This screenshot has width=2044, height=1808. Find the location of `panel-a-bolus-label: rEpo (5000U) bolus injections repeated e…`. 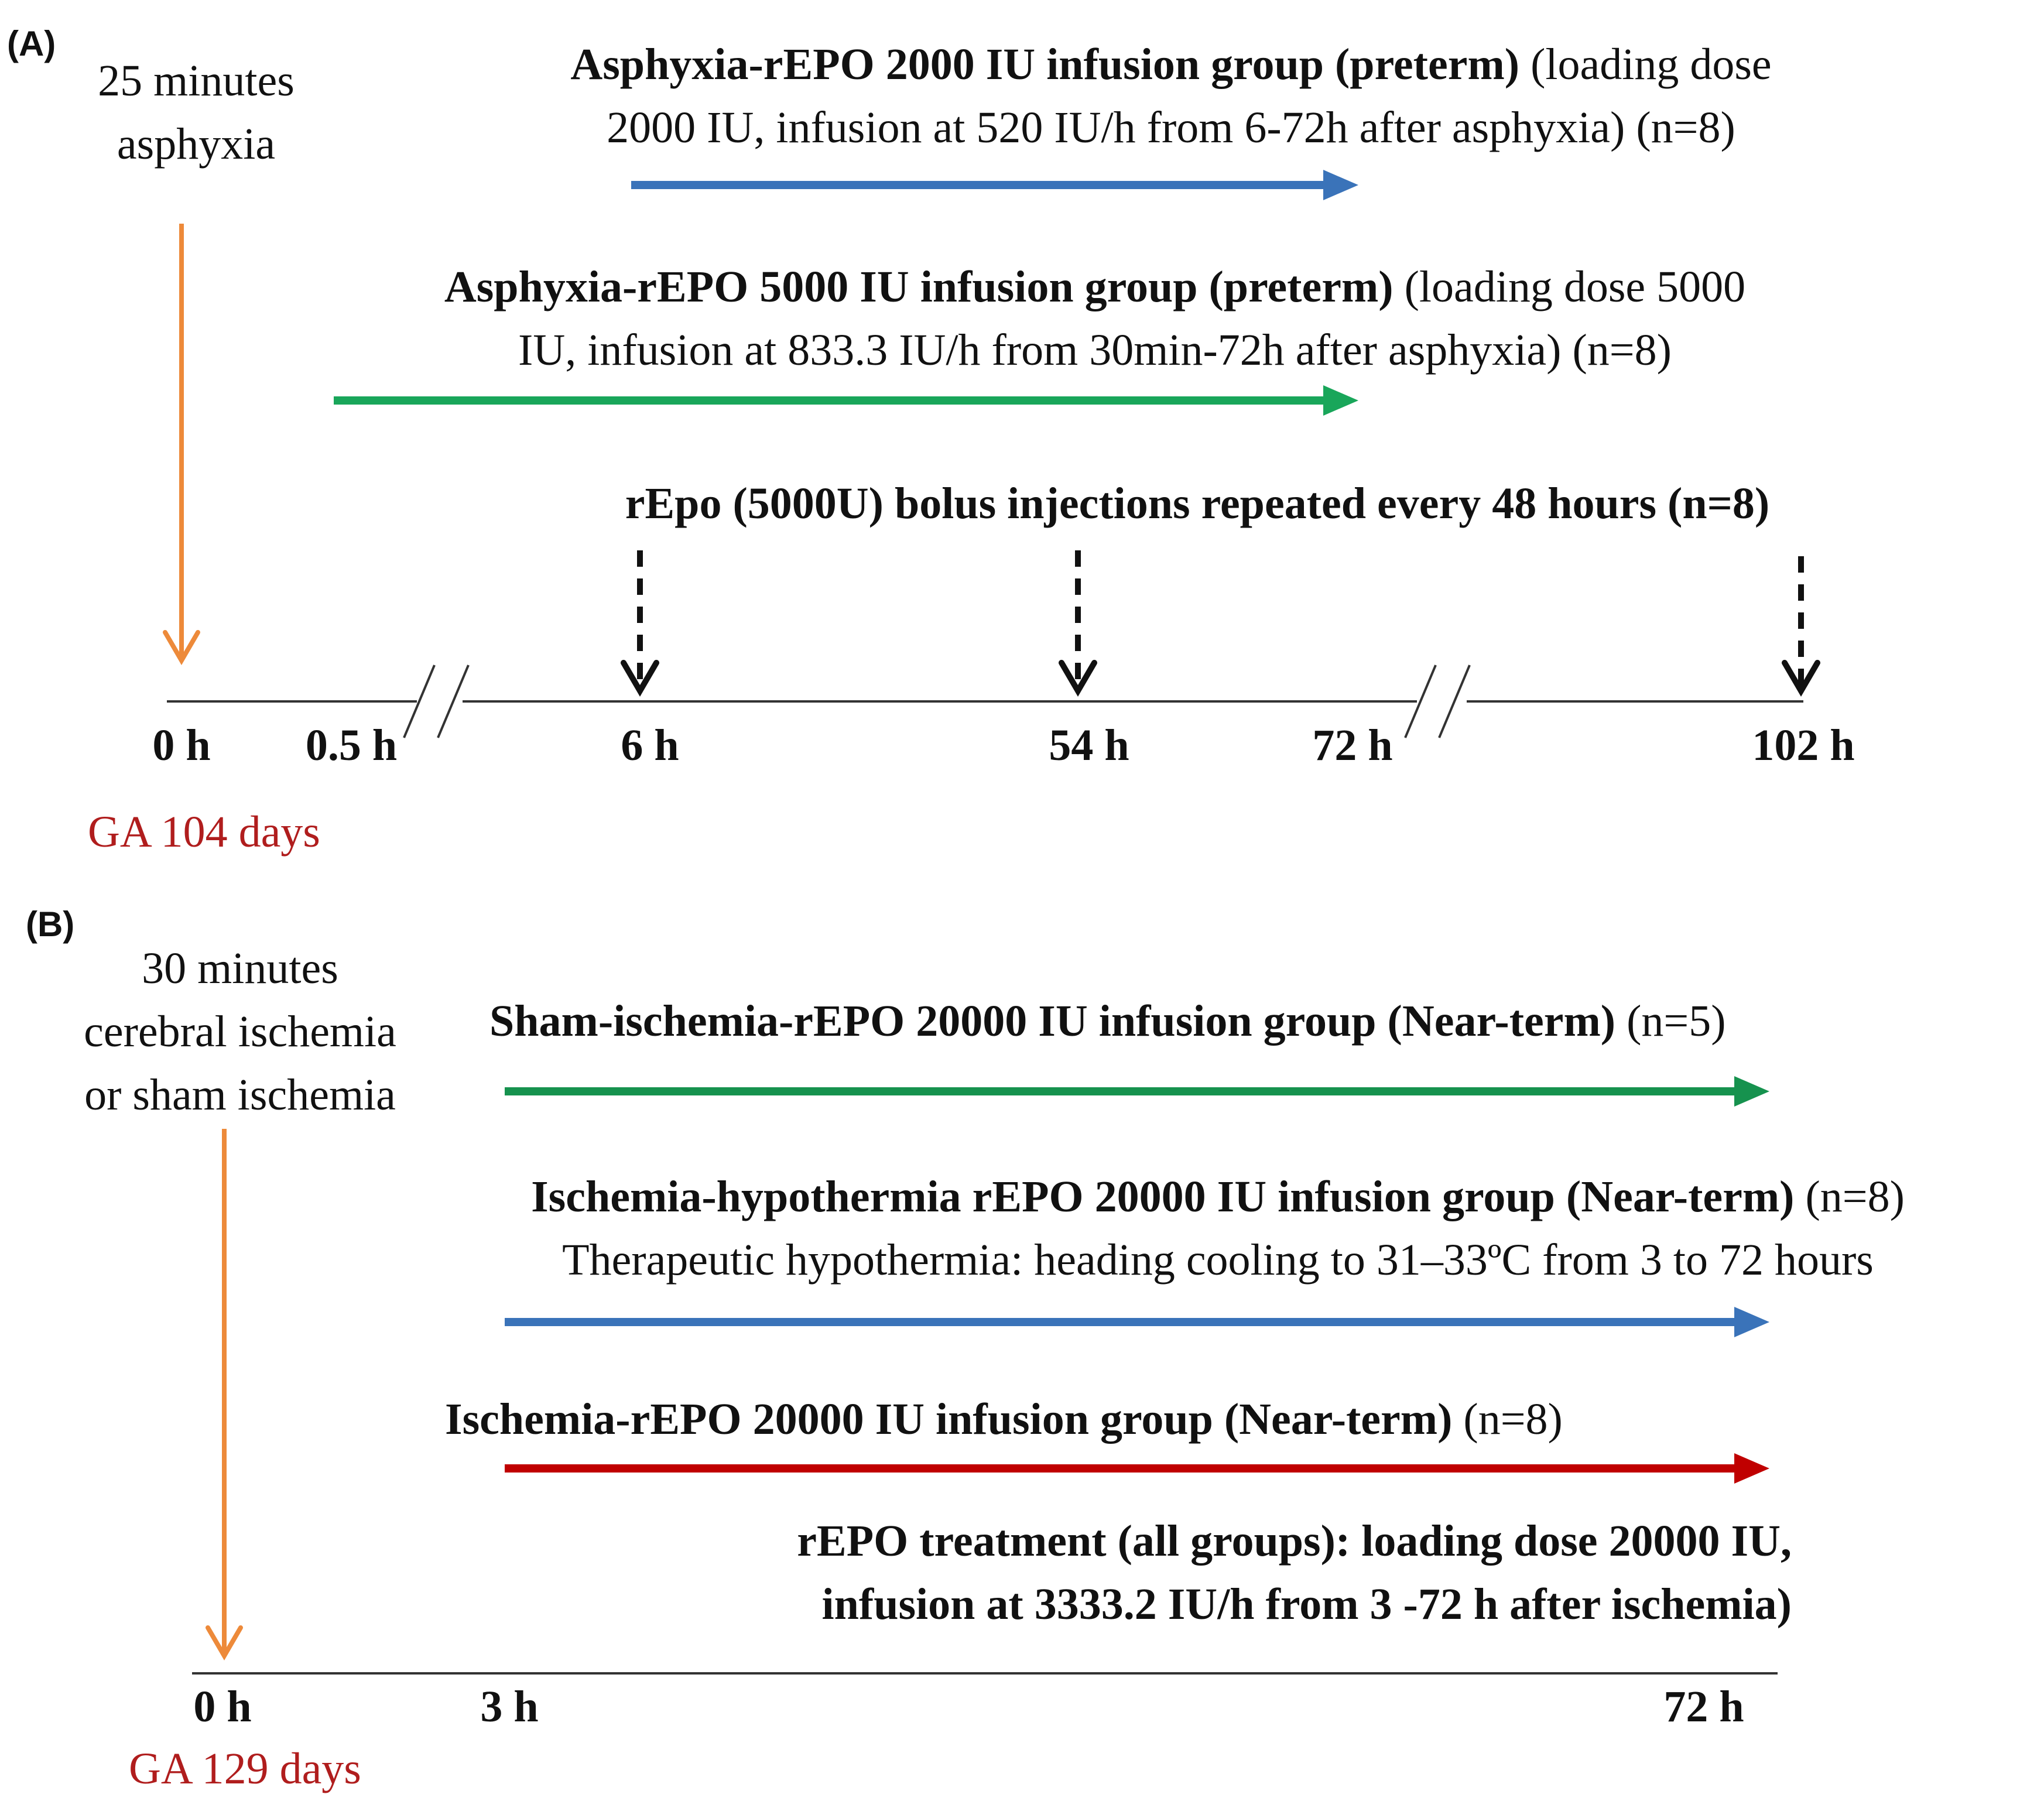

panel-a-bolus-label: rEpo (5000U) bolus injections repeated e… is located at coordinates (1198, 503).